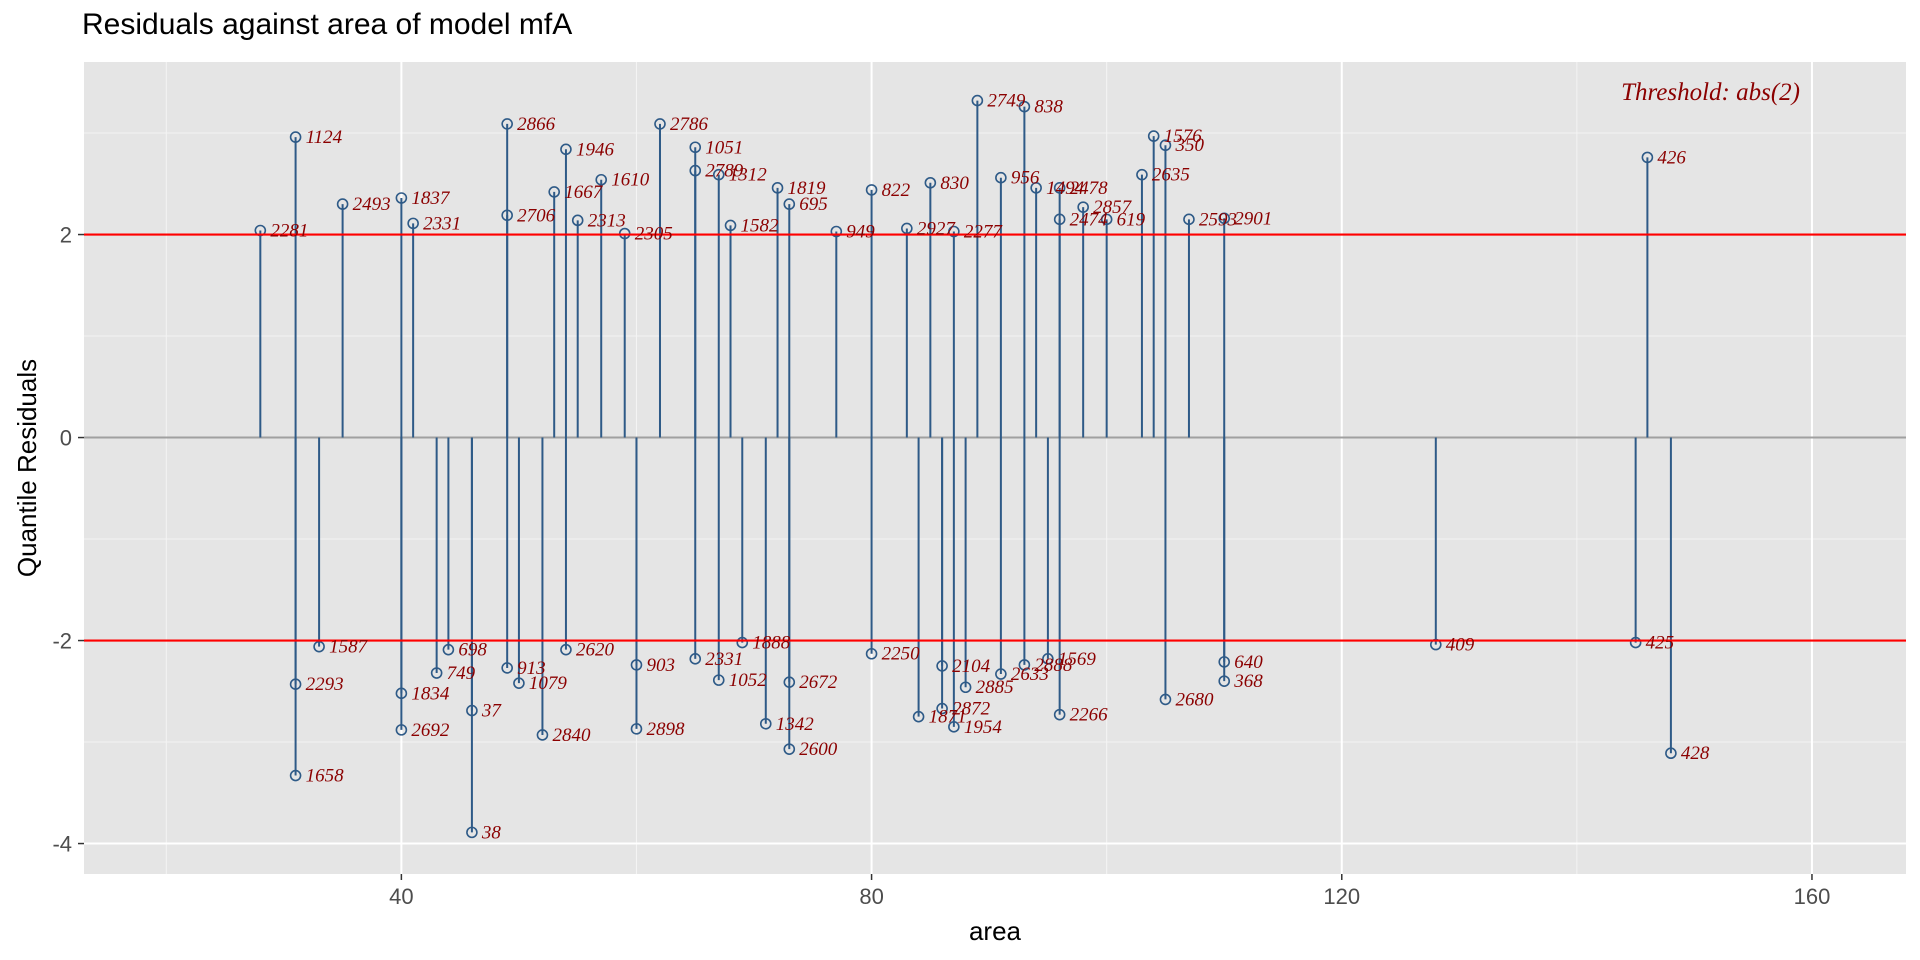 Image resolution: width=1920 pixels, height=960 pixels. I want to click on point-label: 838, so click(1048, 107).